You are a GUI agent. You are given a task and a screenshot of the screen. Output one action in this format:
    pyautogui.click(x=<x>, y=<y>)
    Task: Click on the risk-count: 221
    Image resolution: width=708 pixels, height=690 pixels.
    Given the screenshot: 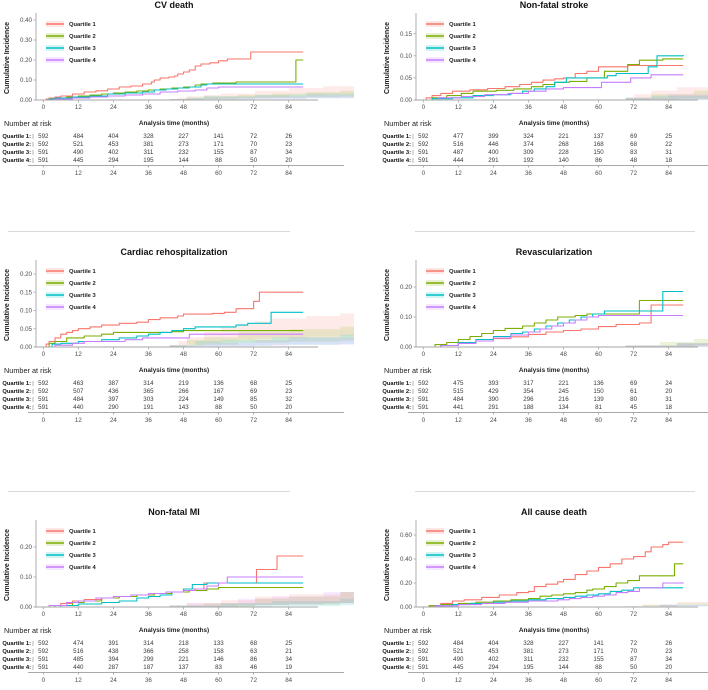 What is the action you would take?
    pyautogui.click(x=563, y=136)
    